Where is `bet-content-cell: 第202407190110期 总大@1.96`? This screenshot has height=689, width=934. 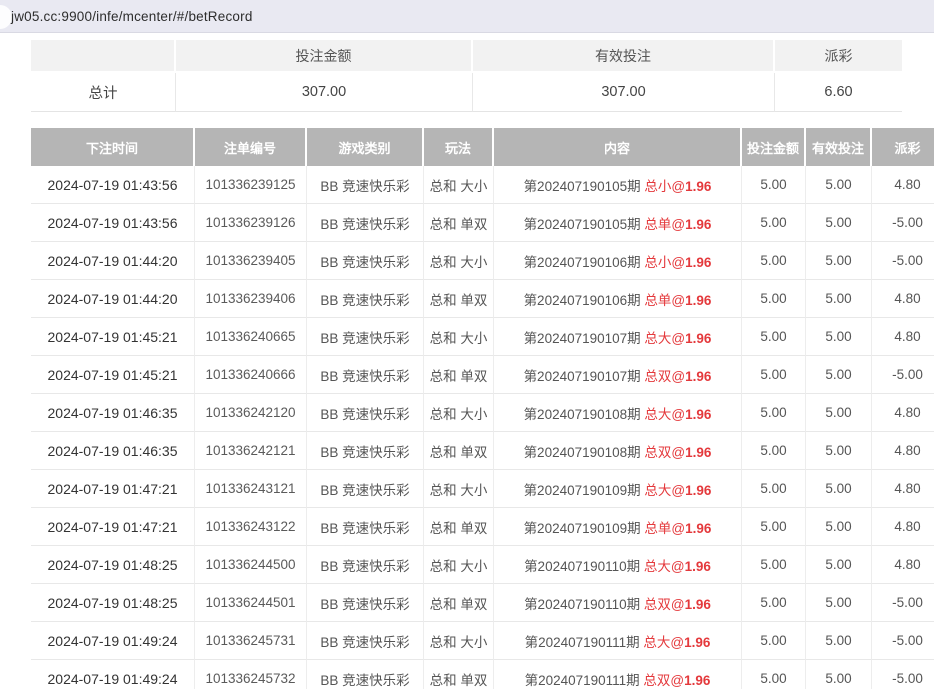
bet-content-cell: 第202407190110期 总大@1.96 is located at coordinates (618, 565).